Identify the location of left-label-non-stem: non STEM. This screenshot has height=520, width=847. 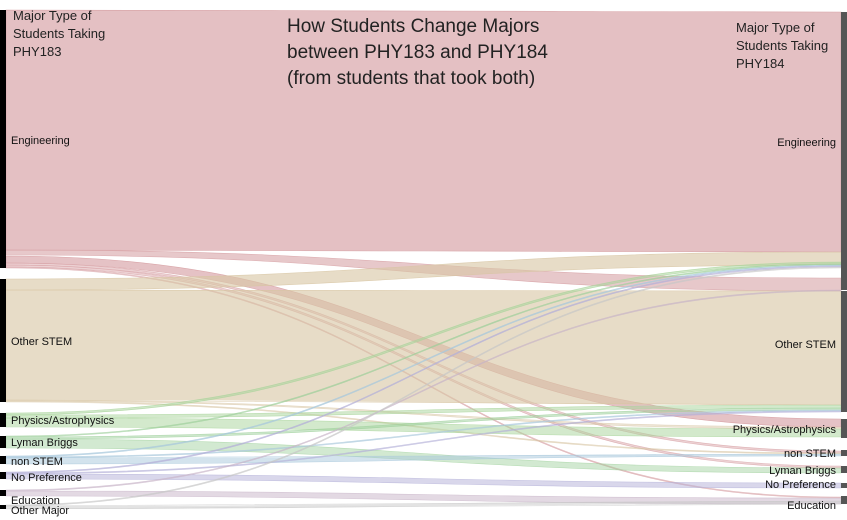
(37, 462).